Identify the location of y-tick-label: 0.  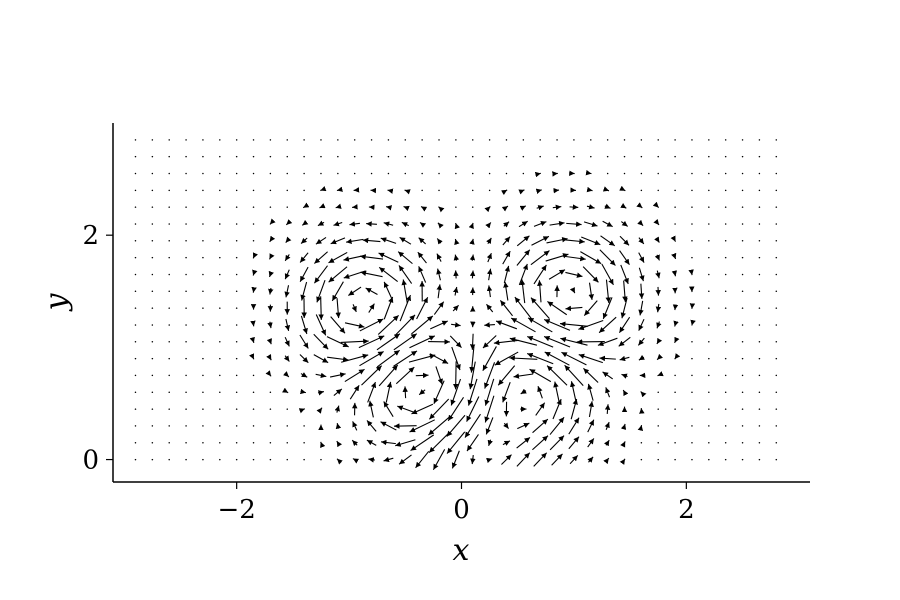
(90, 461).